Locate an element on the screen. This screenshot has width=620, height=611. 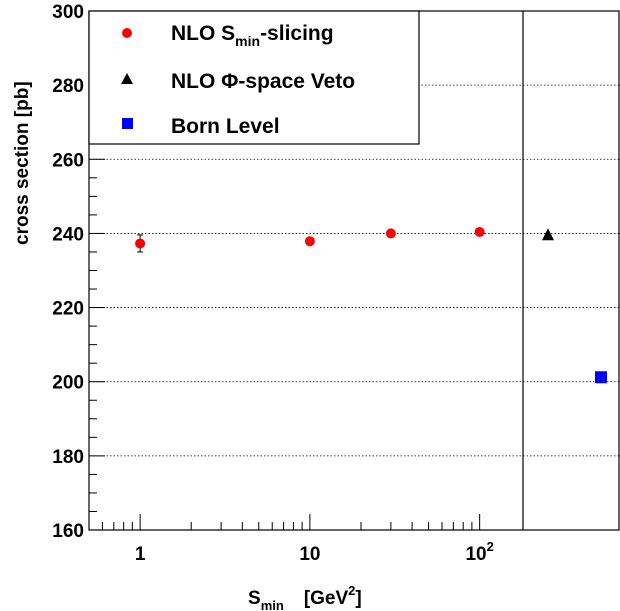
y-tick-label-300: 300 is located at coordinates (68, 12).